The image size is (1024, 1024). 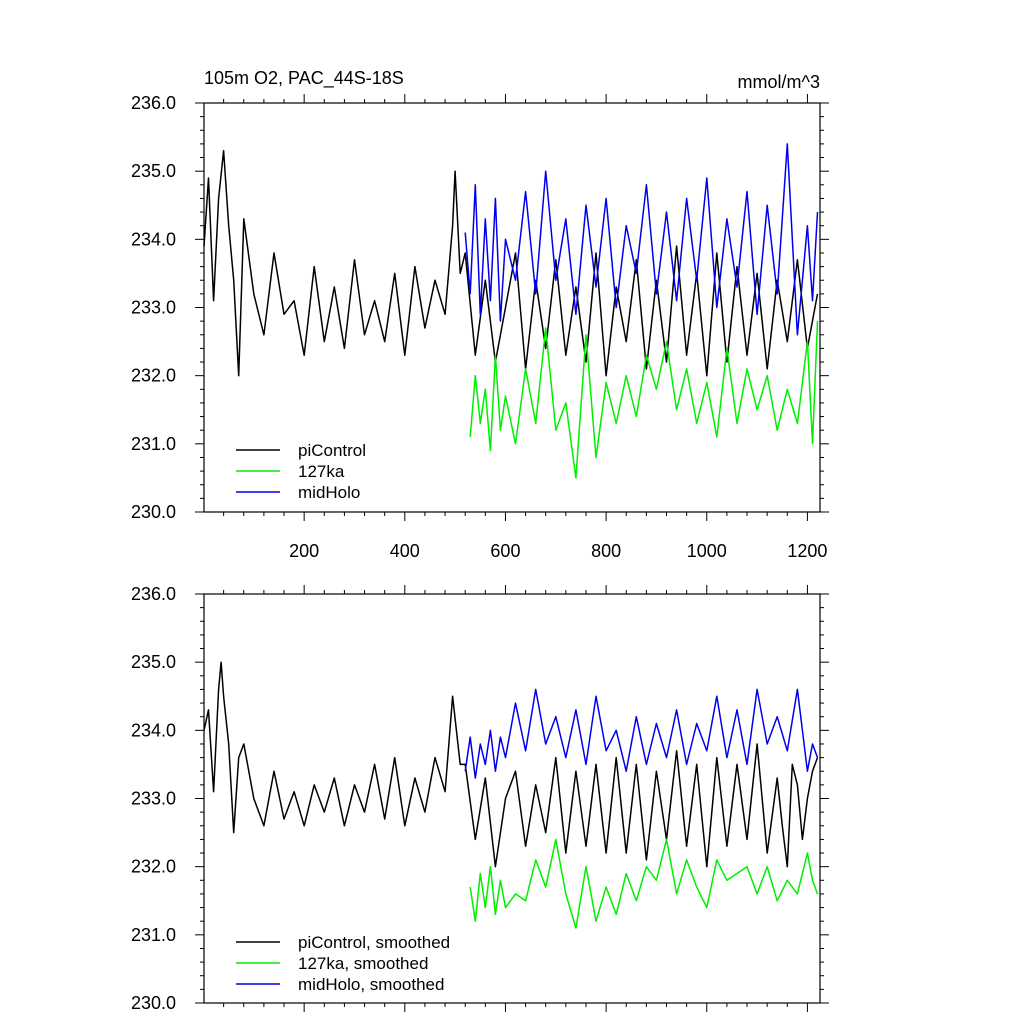 I want to click on top-y-tick-label: 233.0, so click(x=153, y=308).